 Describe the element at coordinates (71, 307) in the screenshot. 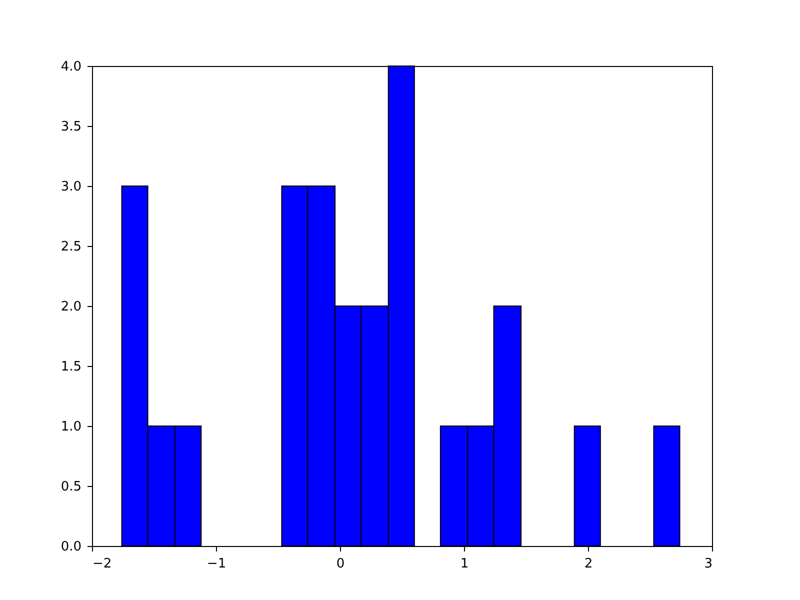

I see `y-tick-label: 2.0` at that location.